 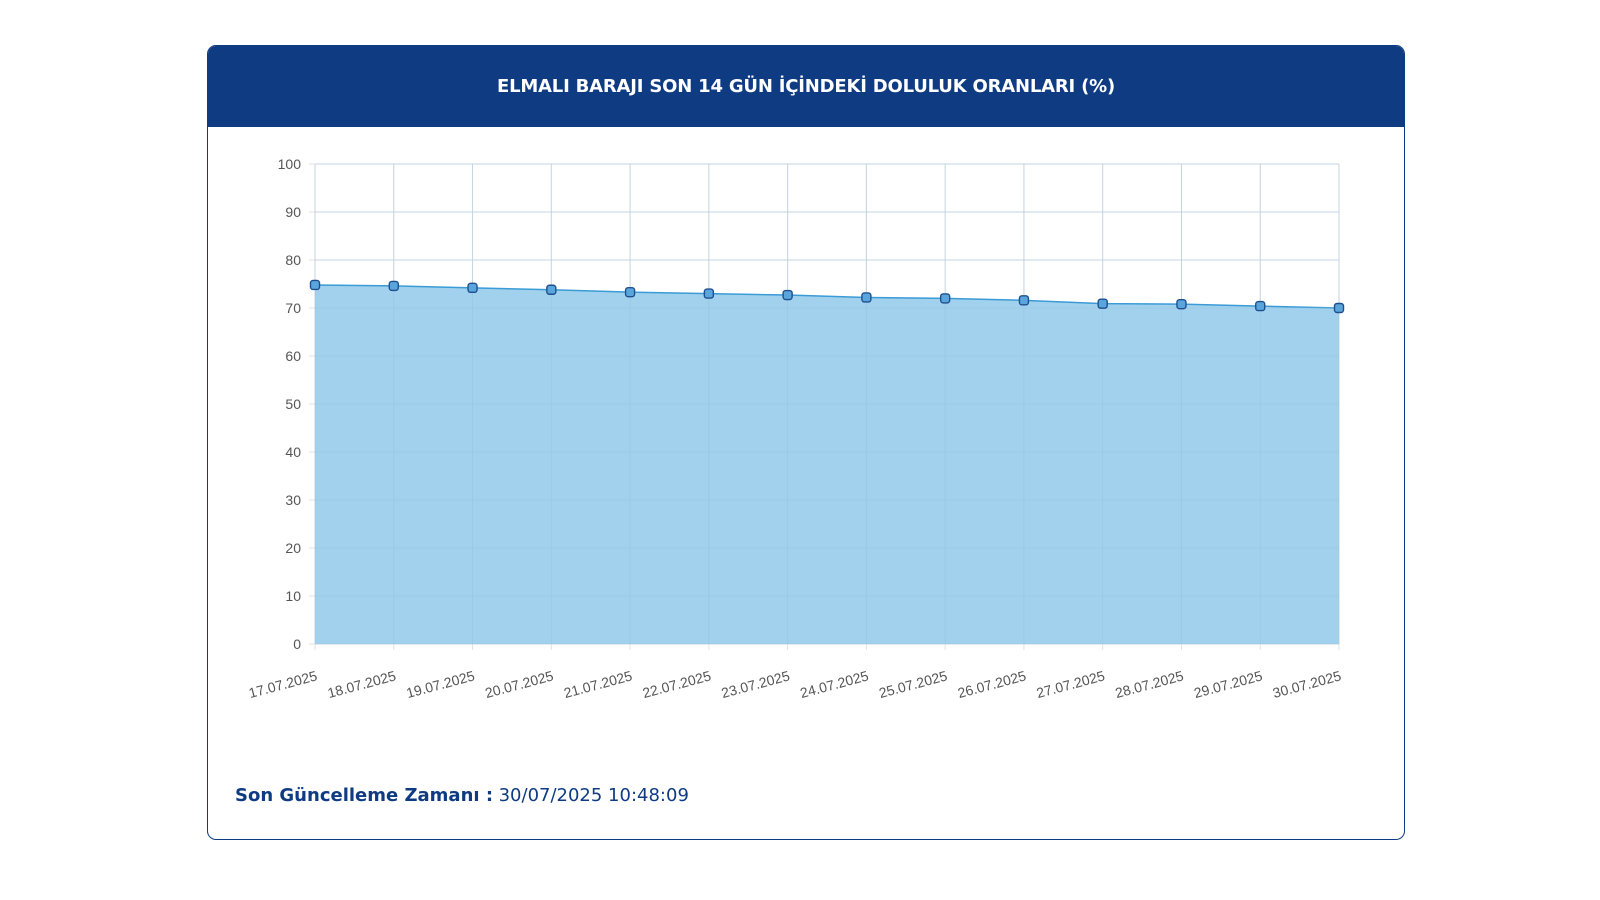 I want to click on series-line, so click(x=827, y=296).